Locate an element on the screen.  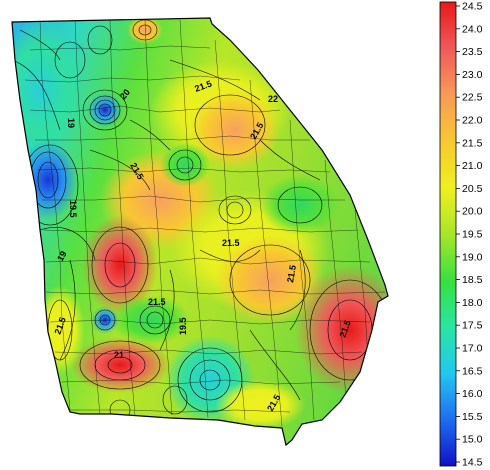
contour-label: 20 is located at coordinates (125, 94).